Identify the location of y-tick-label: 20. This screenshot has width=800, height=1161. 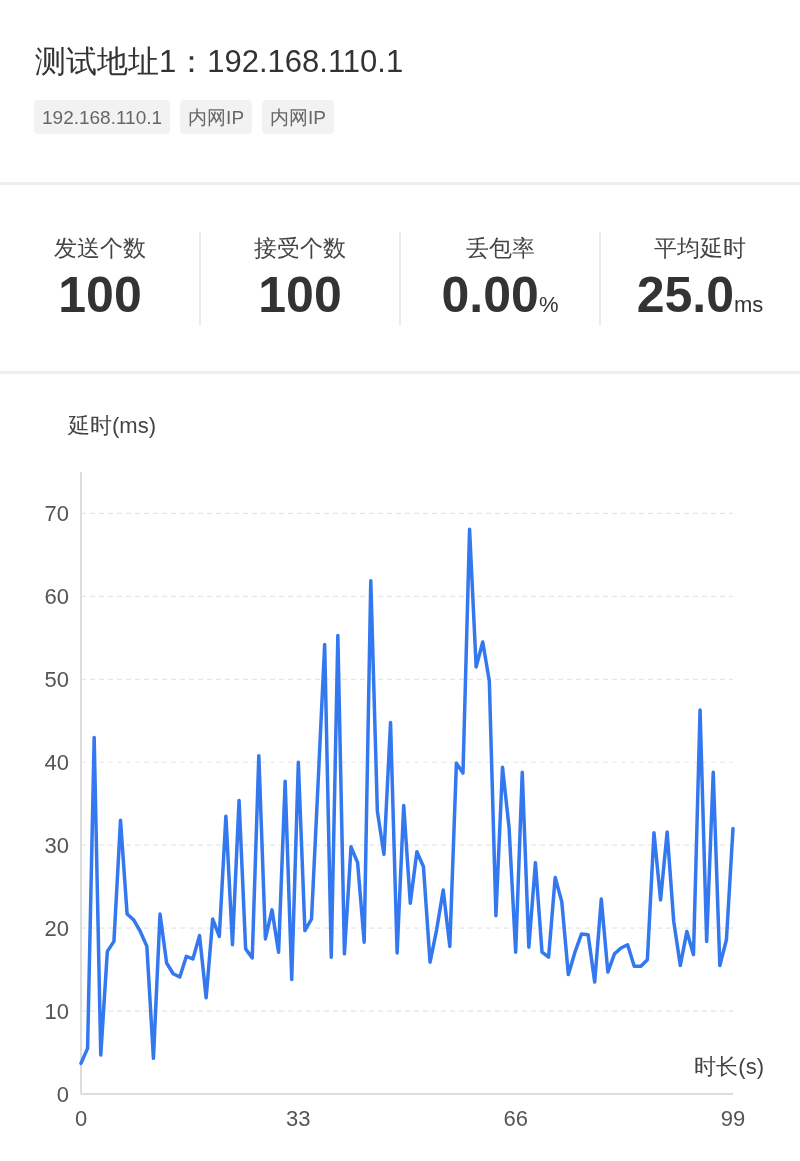
(56, 929).